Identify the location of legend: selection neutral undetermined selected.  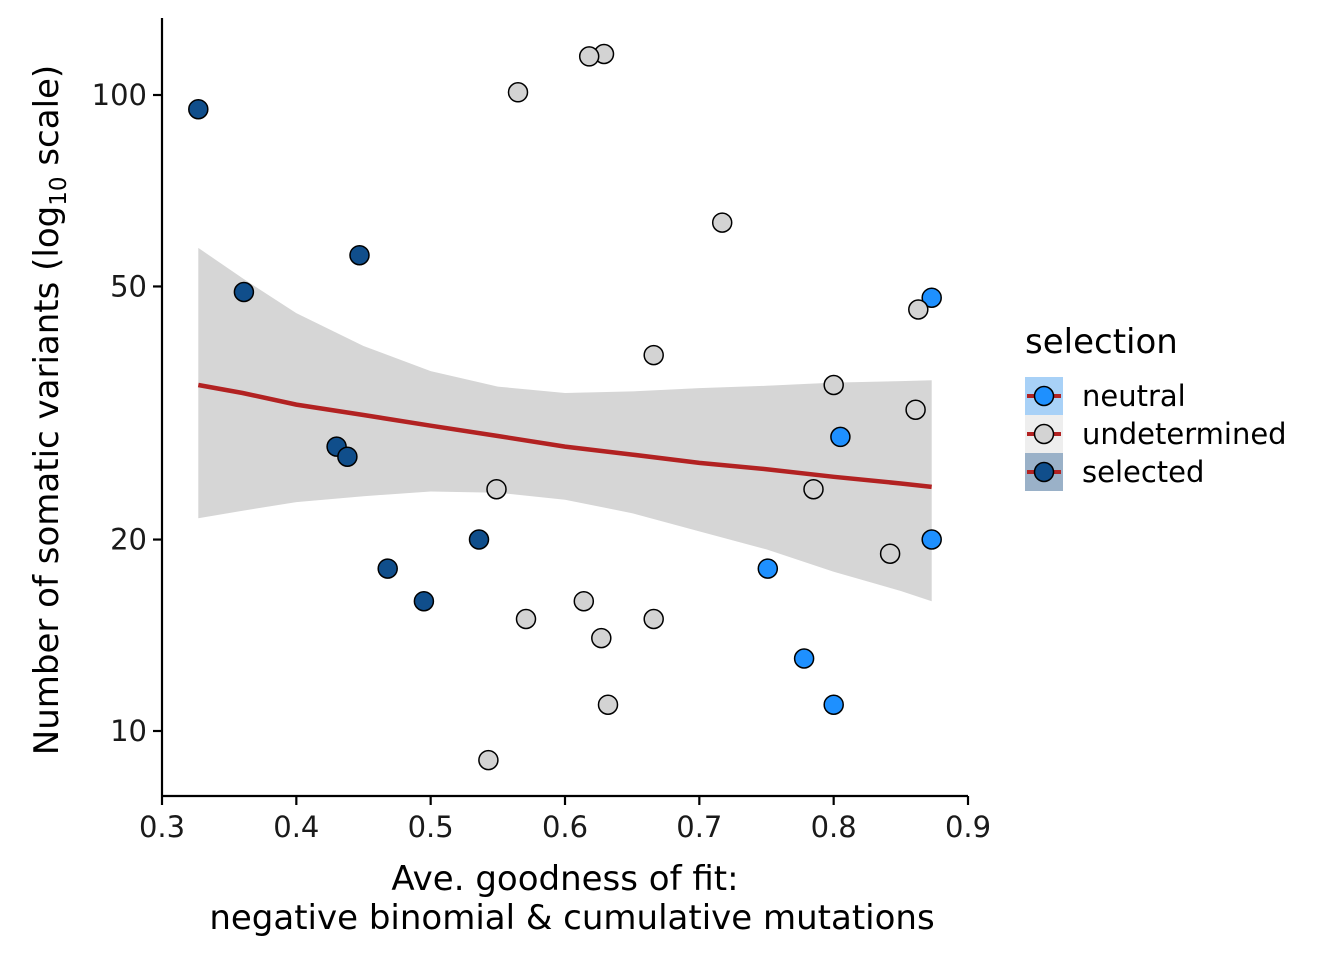
(1156, 406).